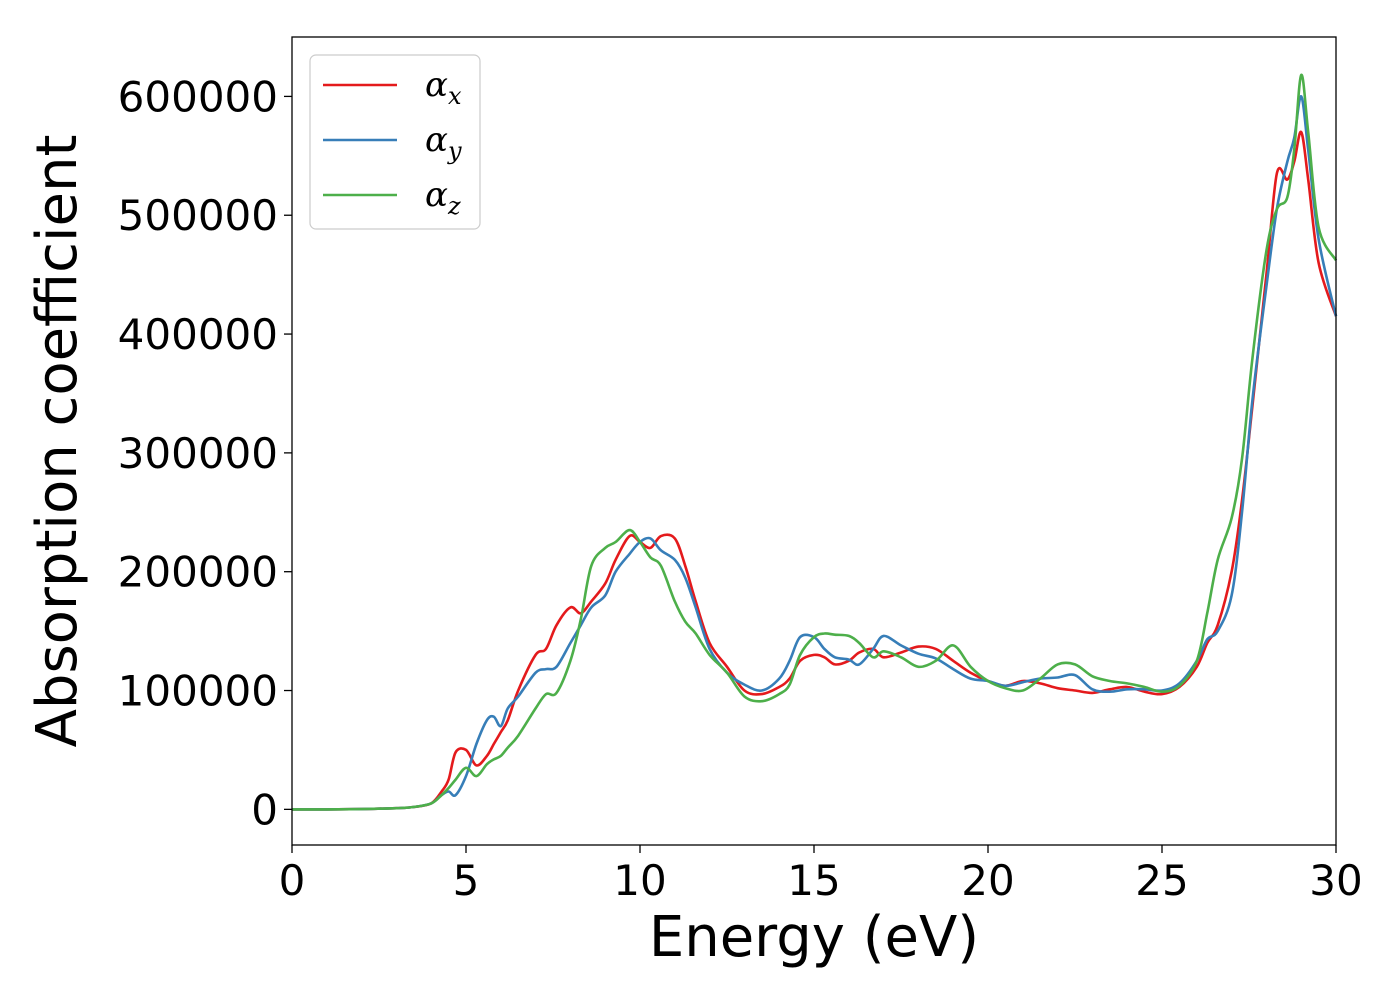 This screenshot has width=1400, height=1000. I want to click on x-tick-label: 25, so click(1161, 880).